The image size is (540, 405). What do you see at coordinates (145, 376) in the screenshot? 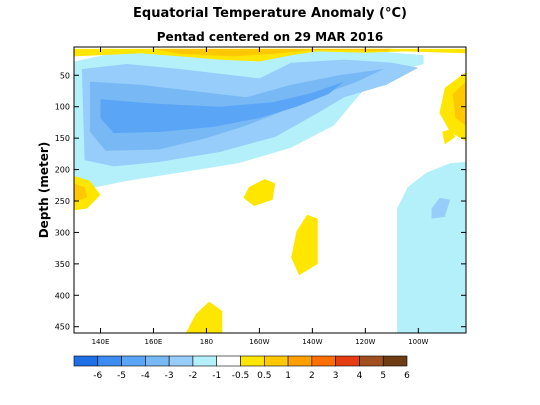
I see `colorbar-label-2: -4` at bounding box center [145, 376].